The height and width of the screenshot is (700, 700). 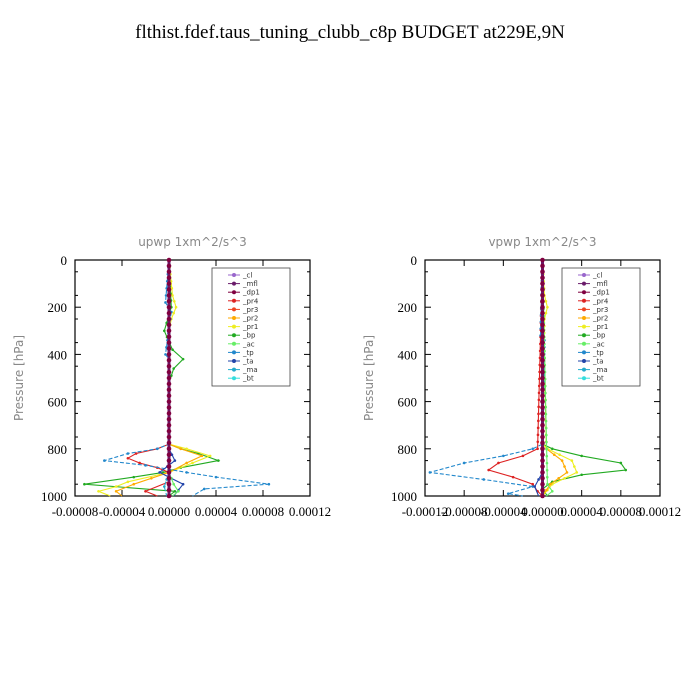 What do you see at coordinates (599, 336) in the screenshot?
I see `legend-label: _bp` at bounding box center [599, 336].